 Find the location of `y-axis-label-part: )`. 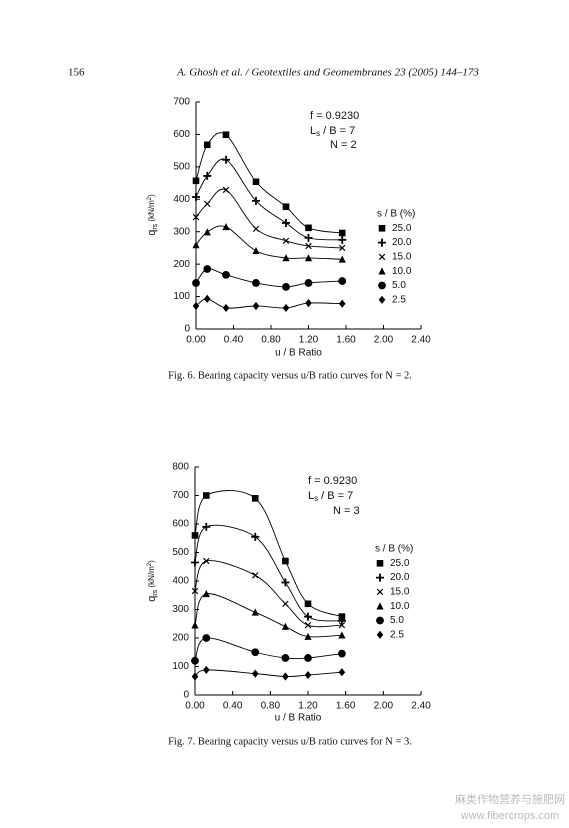

y-axis-label-part: ) is located at coordinates (151, 195).